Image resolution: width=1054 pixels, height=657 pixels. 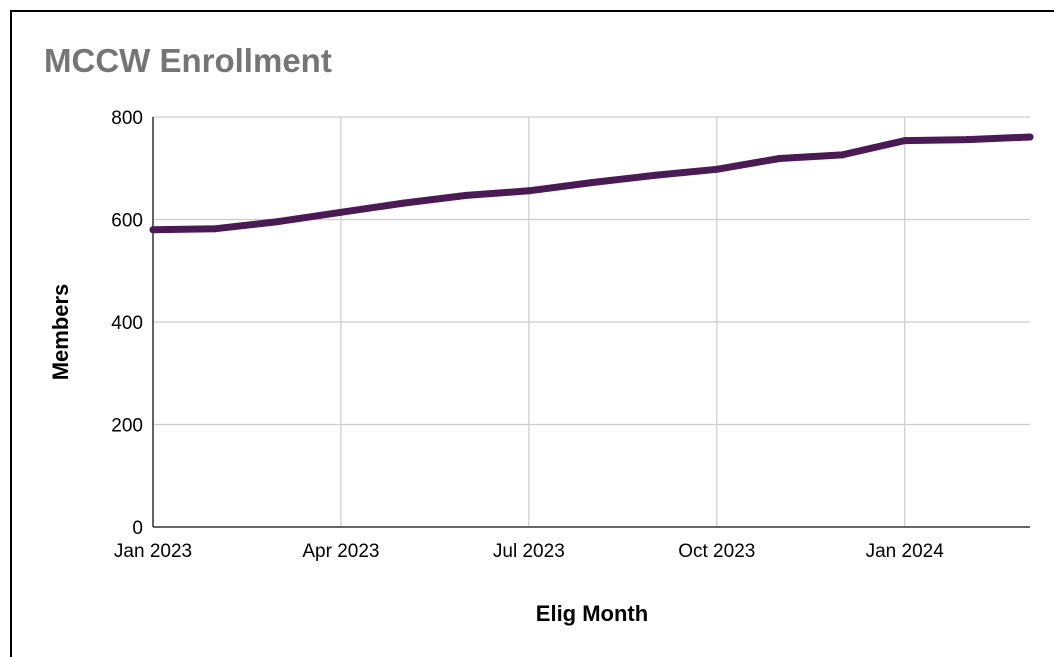 What do you see at coordinates (592, 613) in the screenshot?
I see `x-axis-title: Elig Month` at bounding box center [592, 613].